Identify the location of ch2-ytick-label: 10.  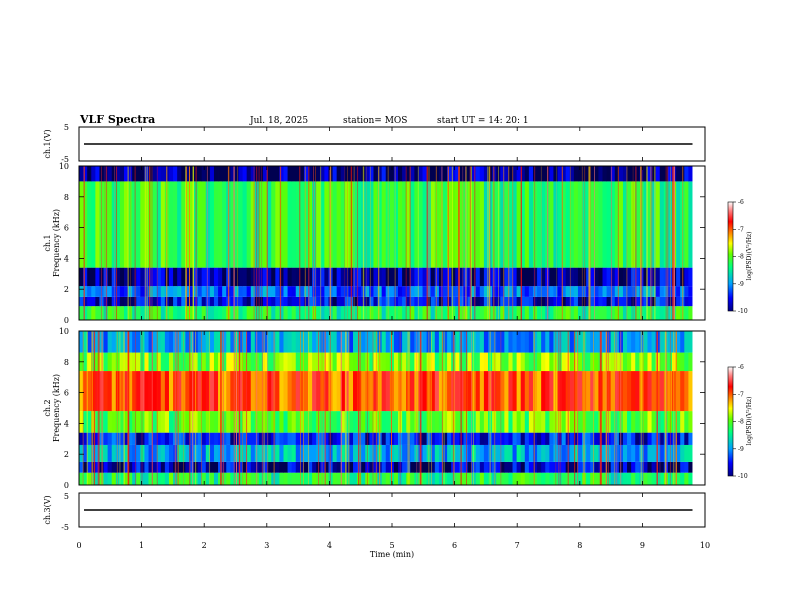
(64, 331).